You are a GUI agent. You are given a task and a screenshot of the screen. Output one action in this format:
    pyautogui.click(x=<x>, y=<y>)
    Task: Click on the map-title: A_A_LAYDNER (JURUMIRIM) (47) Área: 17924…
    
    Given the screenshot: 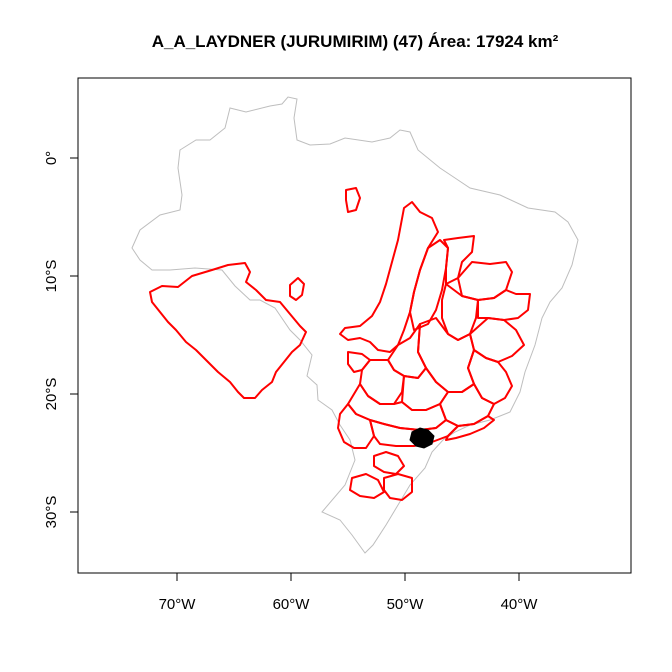 What is the action you would take?
    pyautogui.click(x=355, y=41)
    